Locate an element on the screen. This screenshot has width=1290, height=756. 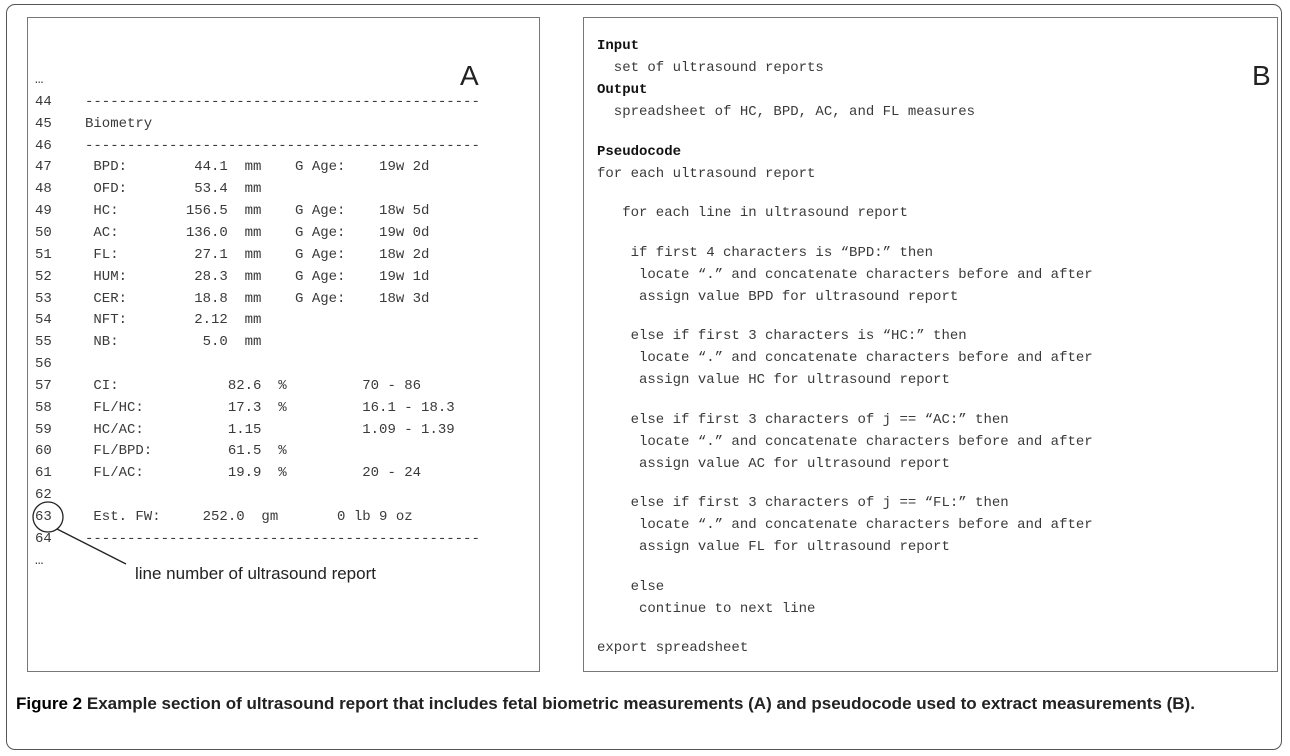
code-line: else if first 3 characters is “HC:” then is located at coordinates (782, 336).